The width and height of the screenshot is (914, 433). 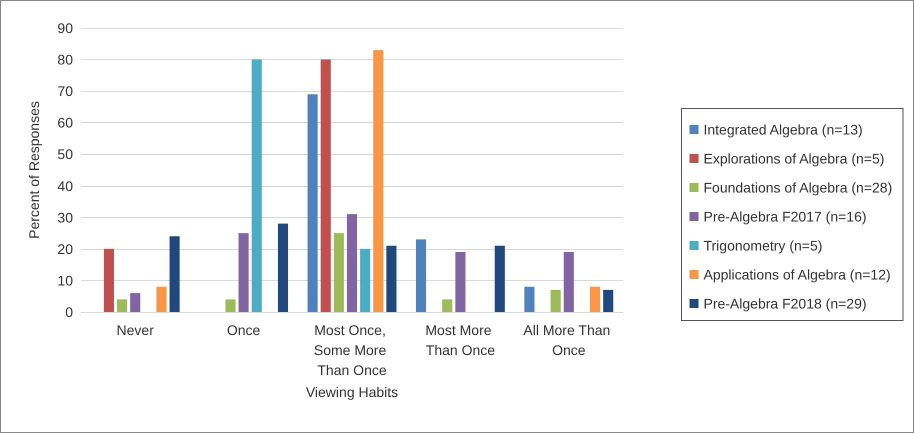 I want to click on y-tick-label: 20, so click(x=65, y=248).